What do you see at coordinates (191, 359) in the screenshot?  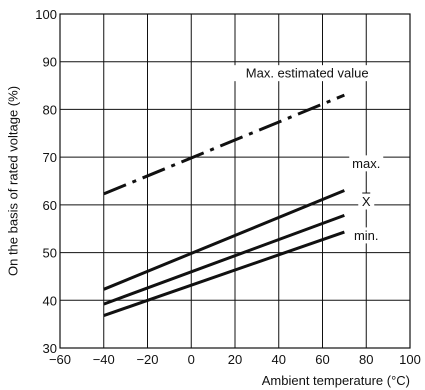 I see `x-tick-label: 0` at bounding box center [191, 359].